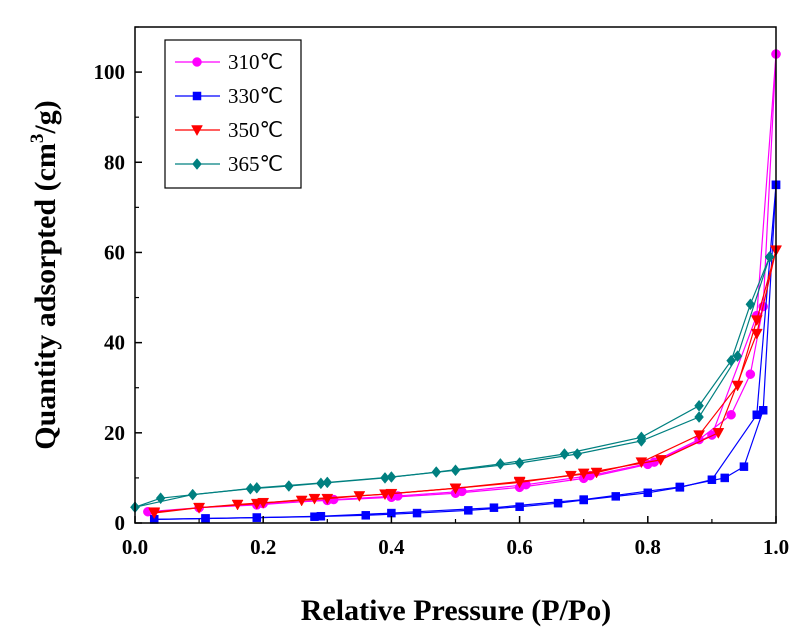 Image resolution: width=804 pixels, height=640 pixels. Describe the element at coordinates (45, 117) in the screenshot. I see `y-axis-title-suffix: /g)` at that location.